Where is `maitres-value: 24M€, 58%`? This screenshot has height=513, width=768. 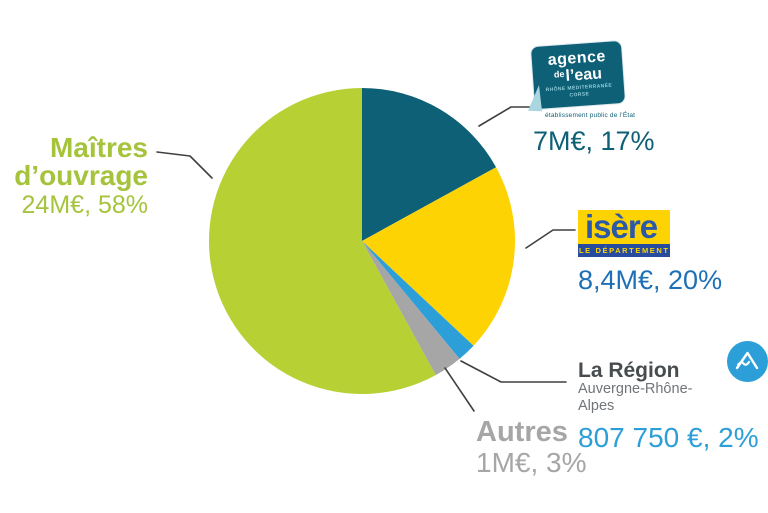 maitres-value: 24M€, 58% is located at coordinates (84, 205).